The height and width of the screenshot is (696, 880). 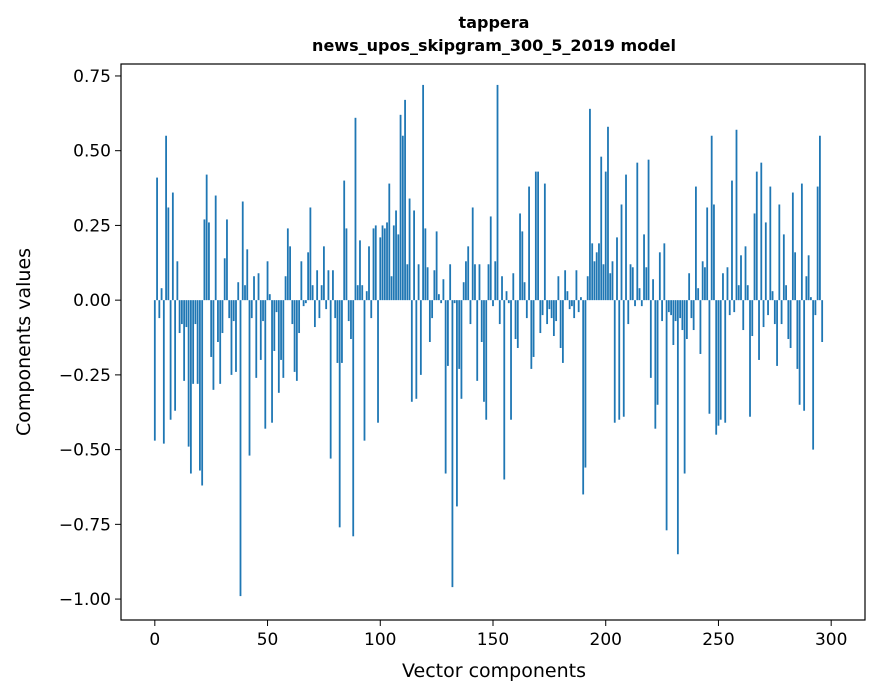 I want to click on x-axis-label: Vector components, so click(x=494, y=671).